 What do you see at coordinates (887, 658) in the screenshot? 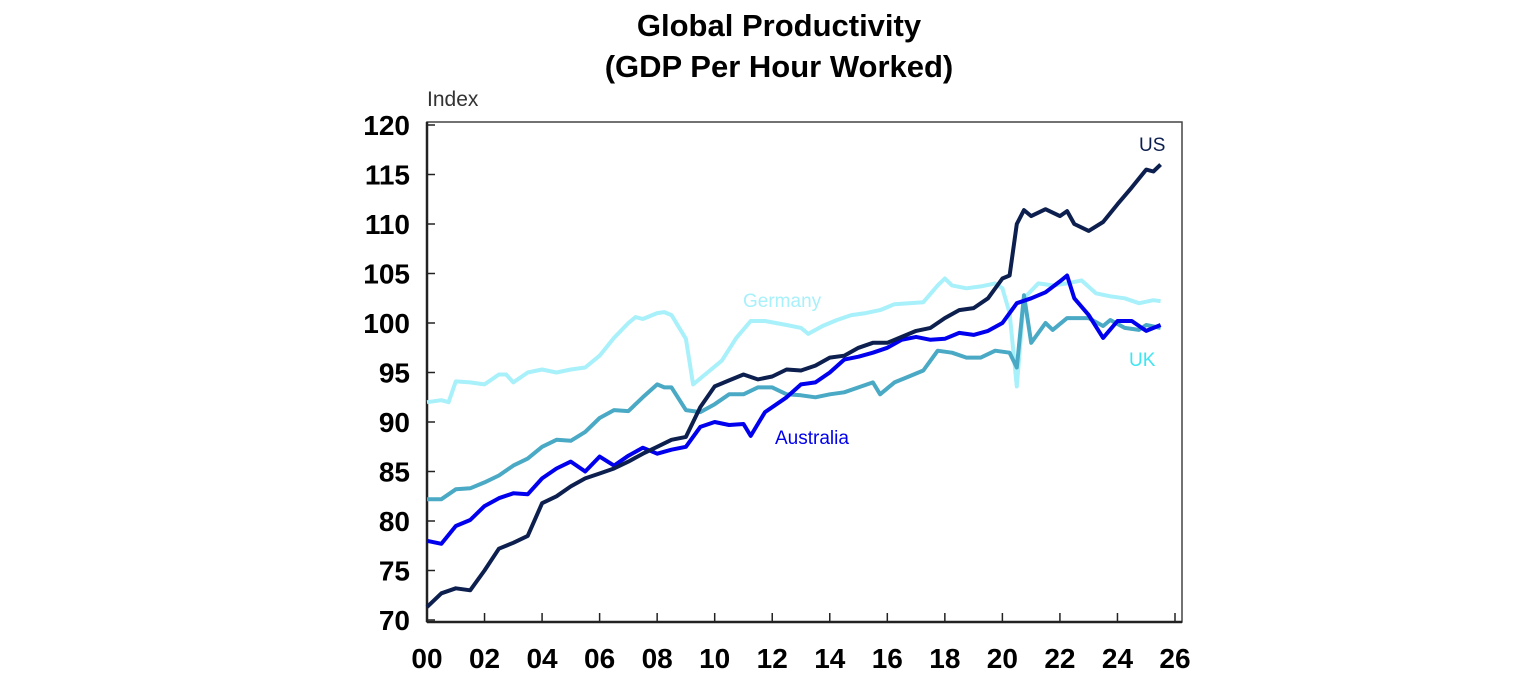
I see `x-tick-label: 16` at bounding box center [887, 658].